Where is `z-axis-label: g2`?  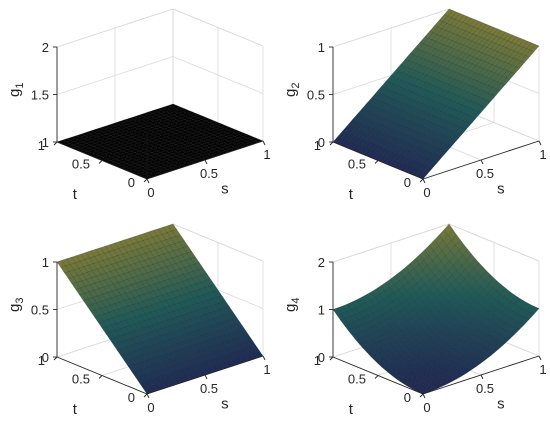 z-axis-label: g2 is located at coordinates (292, 90).